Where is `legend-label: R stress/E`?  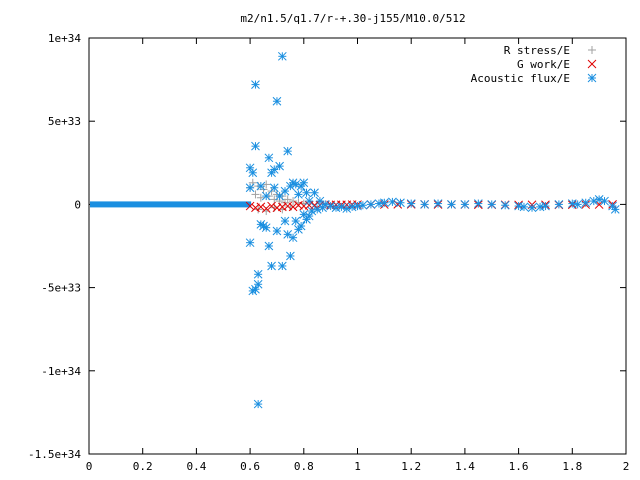 legend-label: R stress/E is located at coordinates (537, 50).